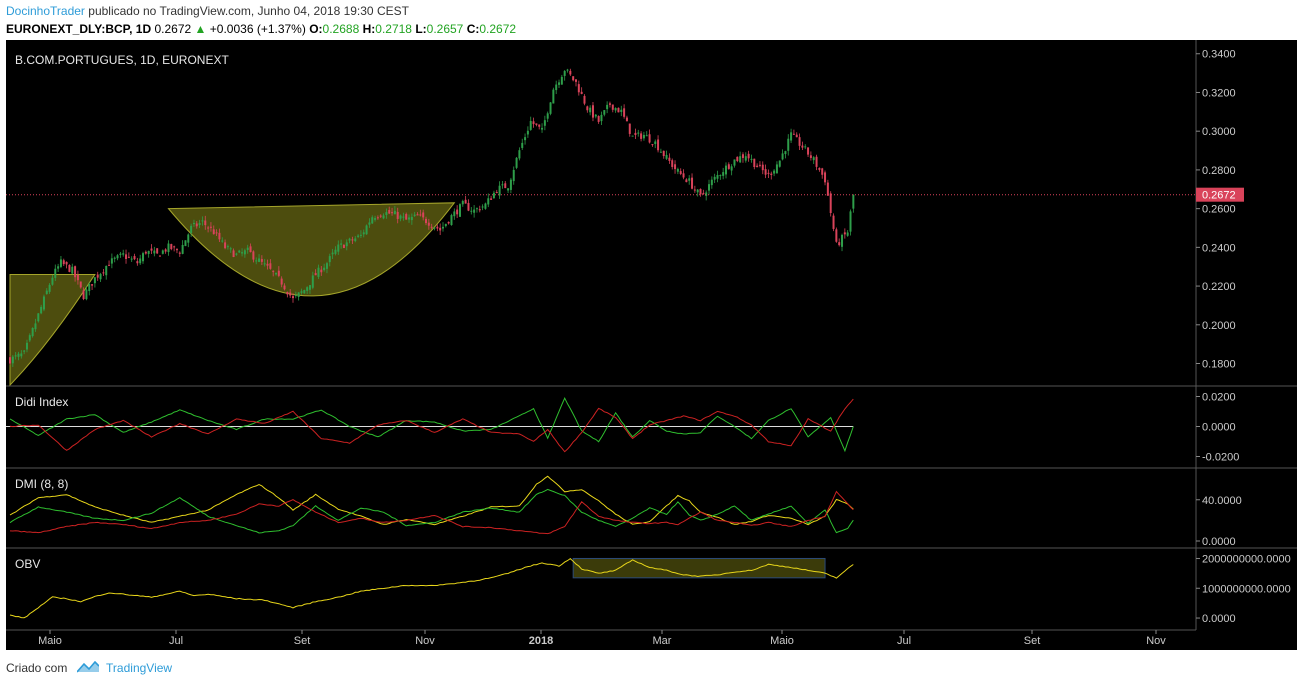 The image size is (1303, 686). I want to click on high-label: H:, so click(369, 29).